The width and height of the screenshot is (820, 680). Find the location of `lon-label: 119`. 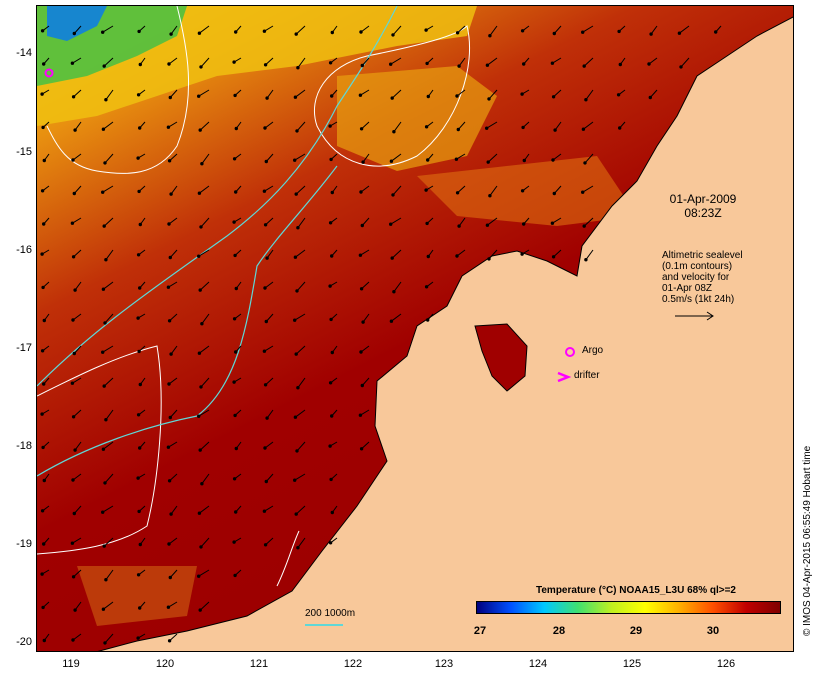

lon-label: 119 is located at coordinates (71, 664).